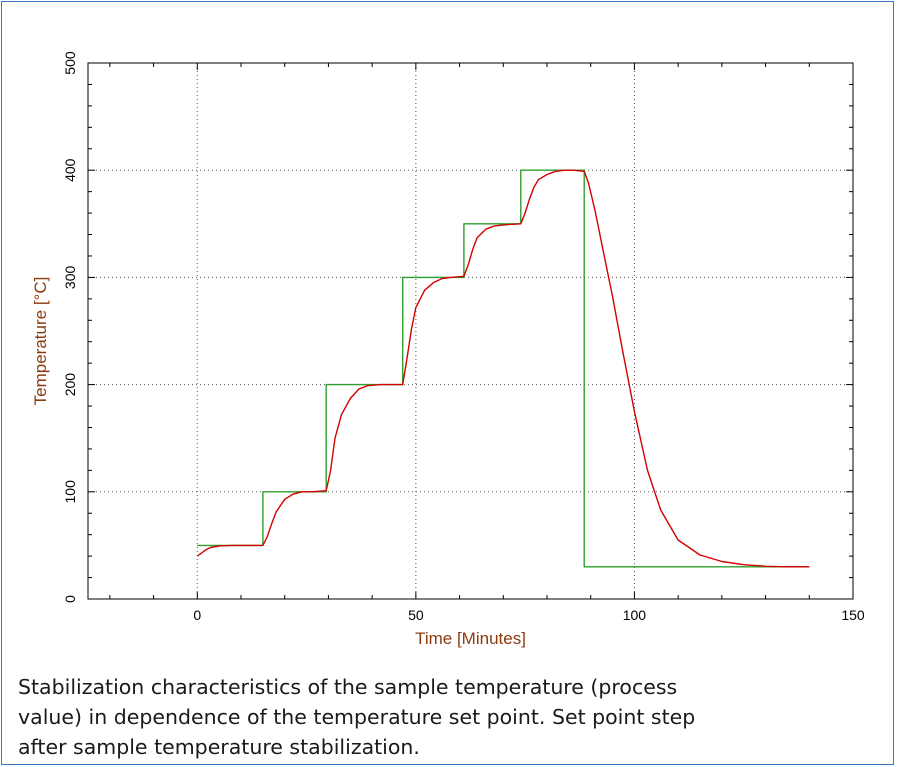  I want to click on y-tick-label: 0, so click(70, 599).